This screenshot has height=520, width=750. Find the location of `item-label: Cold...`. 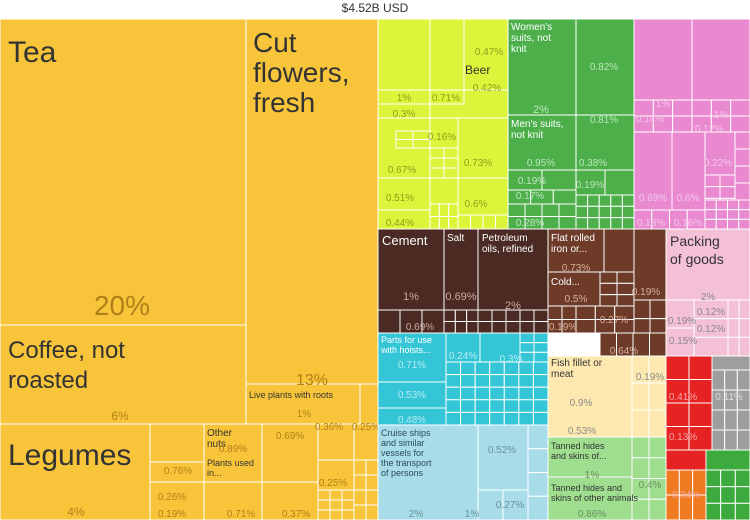

item-label: Cold... is located at coordinates (565, 282).